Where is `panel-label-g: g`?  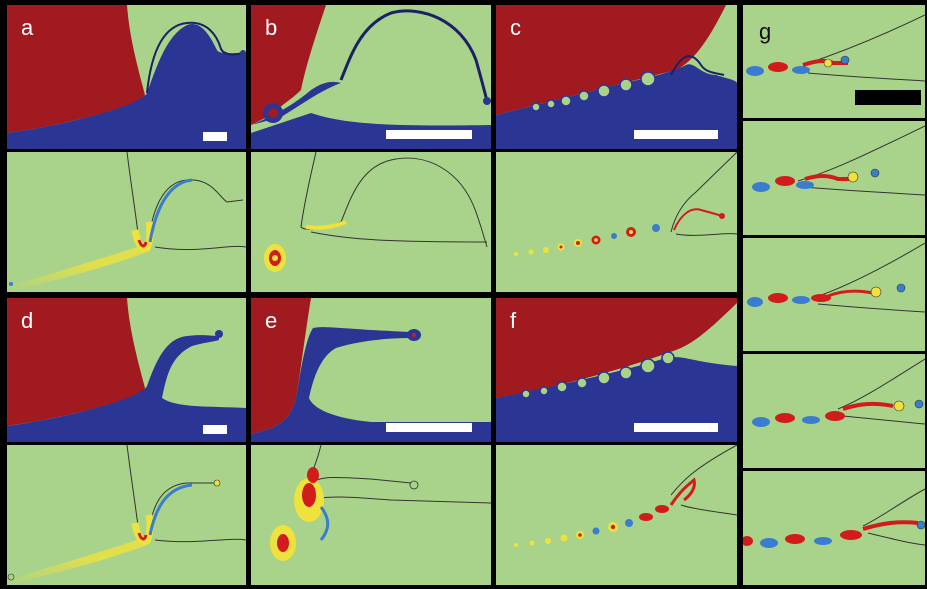 panel-label-g: g is located at coordinates (765, 31).